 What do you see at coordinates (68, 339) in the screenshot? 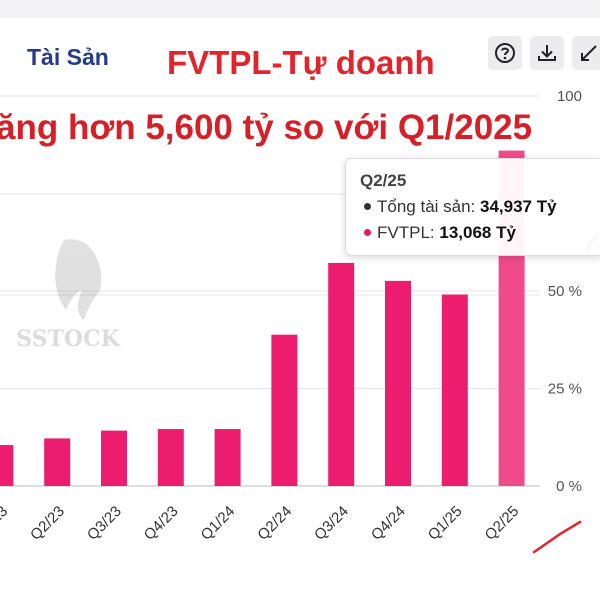
I see `watermark-text: SSTOCK` at bounding box center [68, 339].